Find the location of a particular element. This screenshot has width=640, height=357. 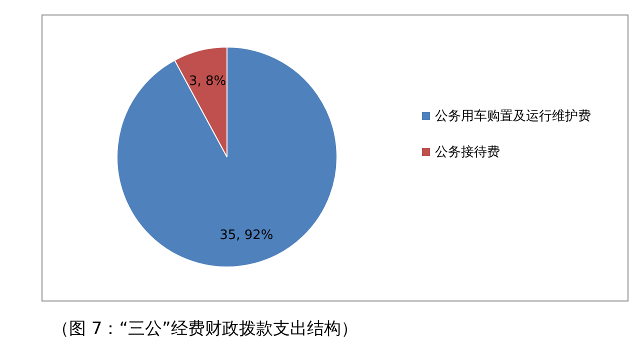

text: （图 7：“三公”经费财政拨款支出结构） is located at coordinates (205, 329).